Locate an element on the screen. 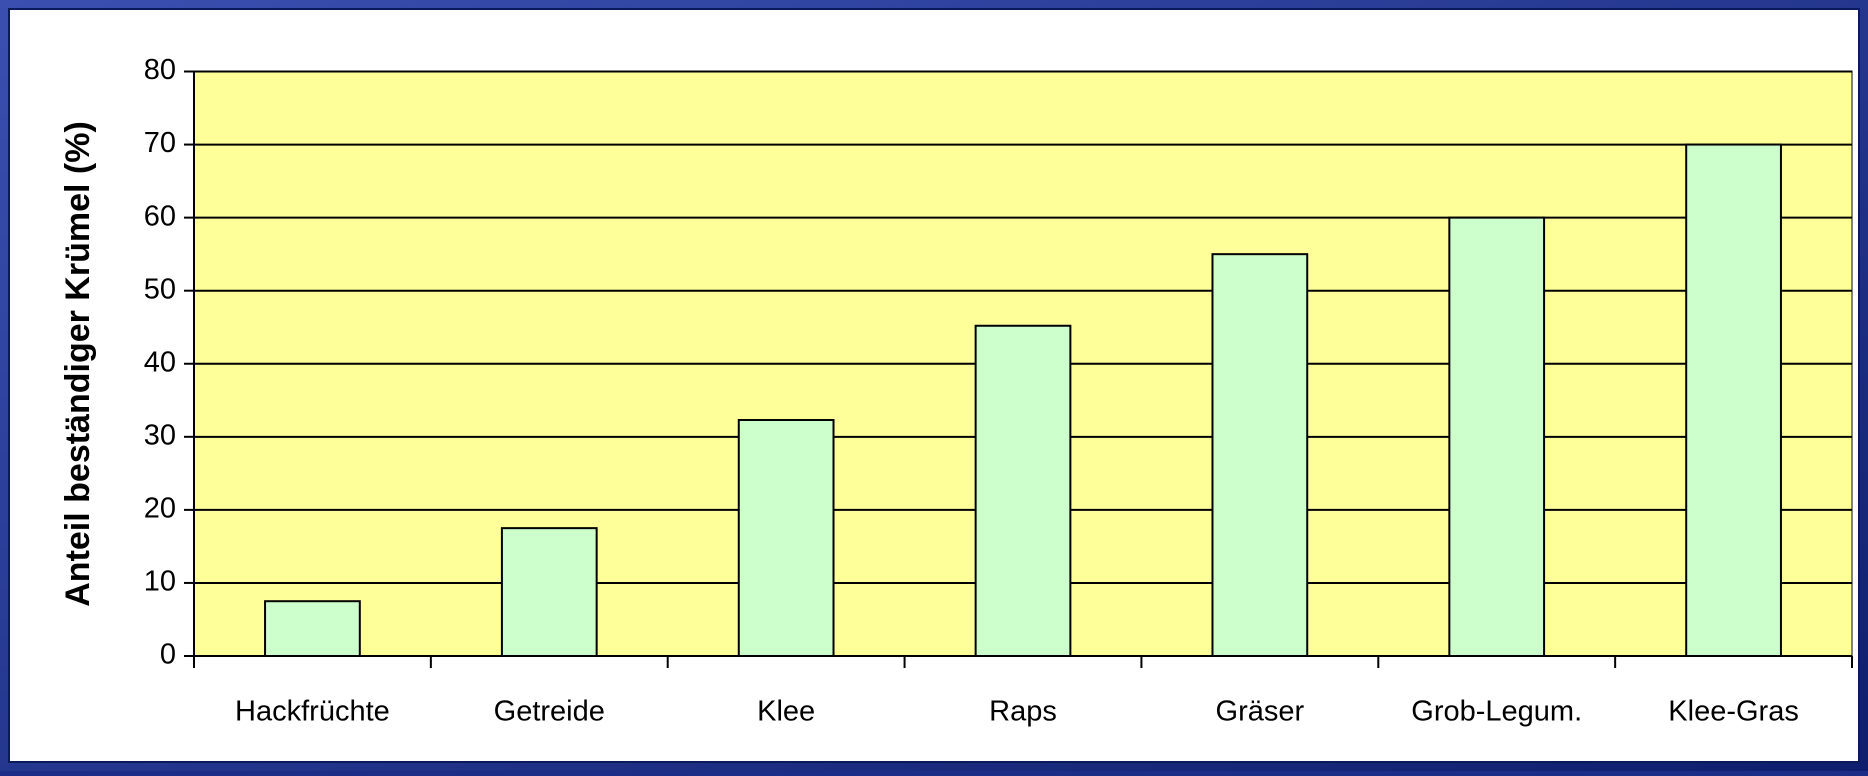 The image size is (1868, 776). y-tick-label: 80 is located at coordinates (160, 70).